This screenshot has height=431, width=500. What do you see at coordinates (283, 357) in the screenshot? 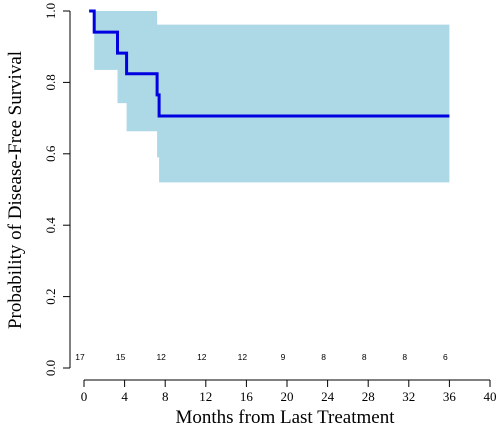
I see `number-at-risk-label: 9` at bounding box center [283, 357].